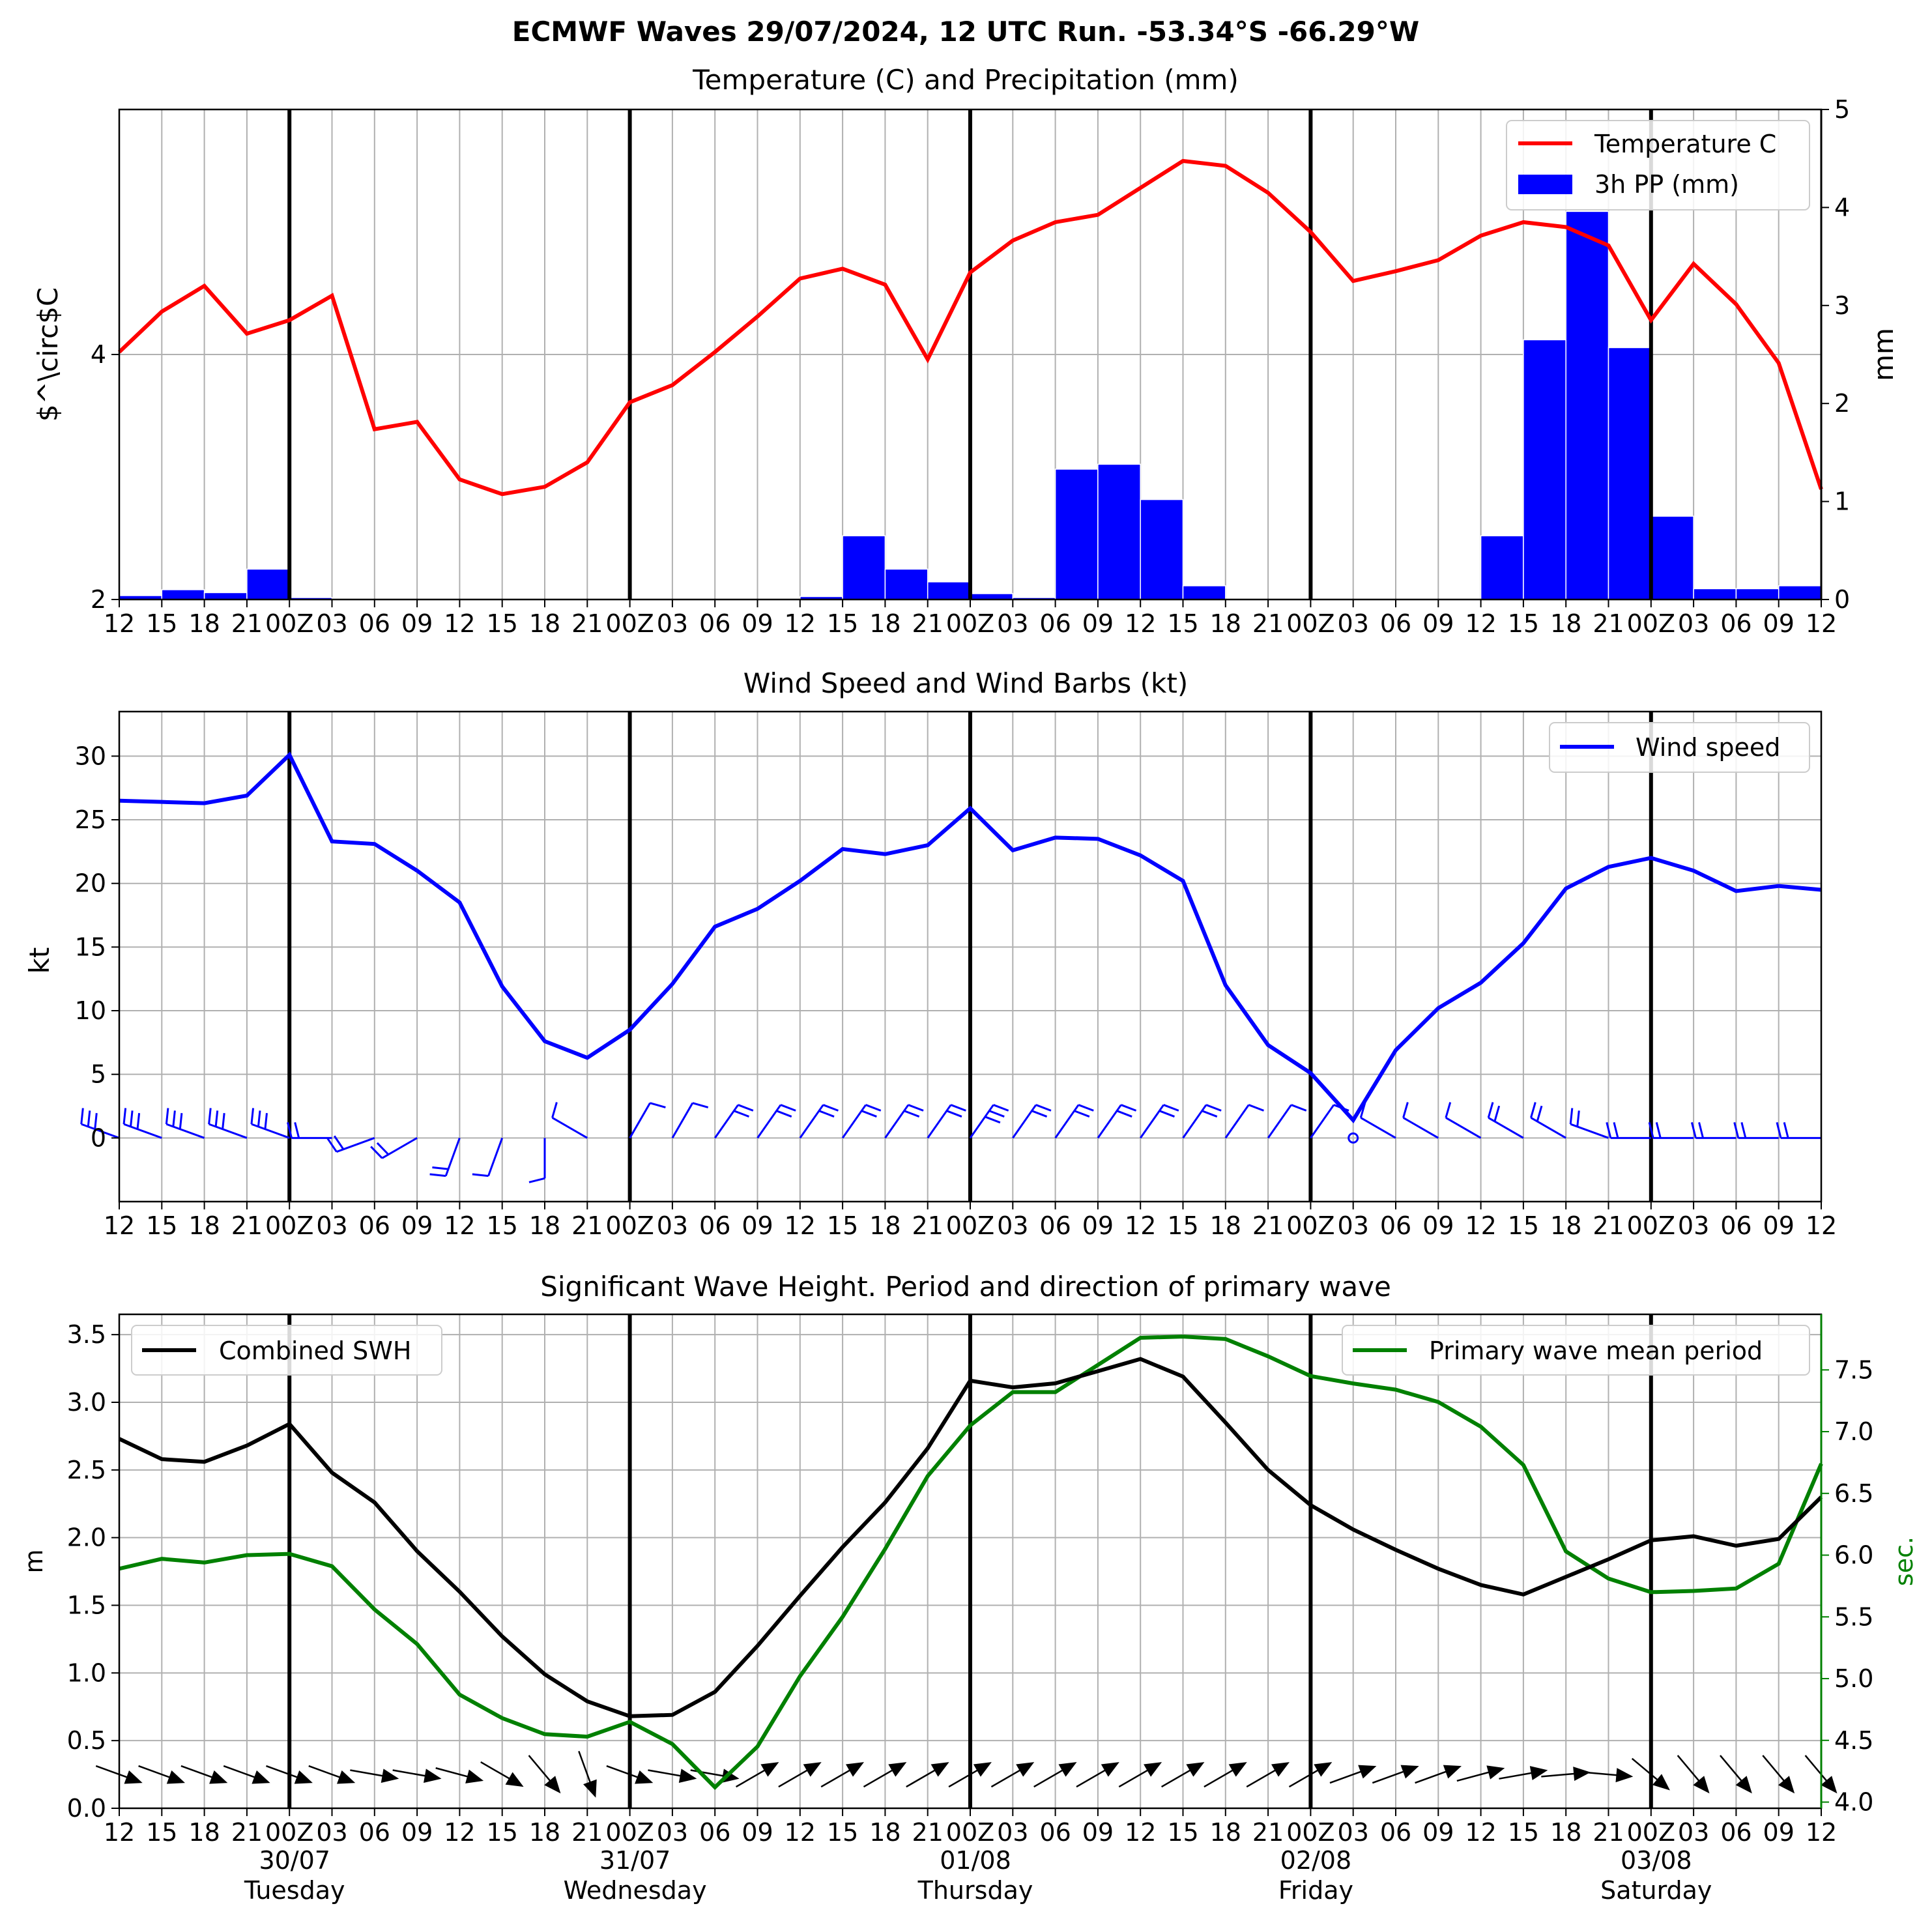  Describe the element at coordinates (1842, 501) in the screenshot. I see `y2-tick-label: 1` at that location.